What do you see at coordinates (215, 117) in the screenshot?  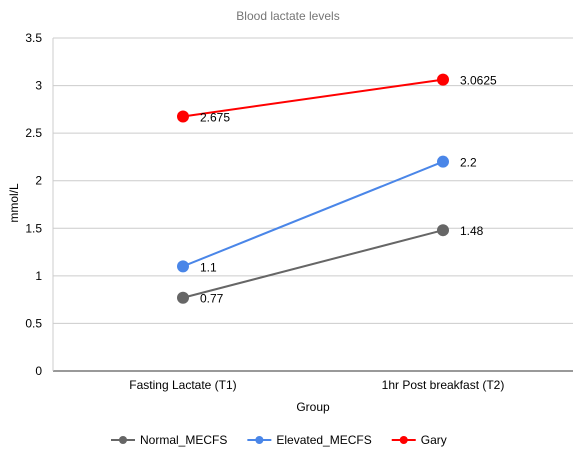 I see `data-label: 2.675` at bounding box center [215, 117].